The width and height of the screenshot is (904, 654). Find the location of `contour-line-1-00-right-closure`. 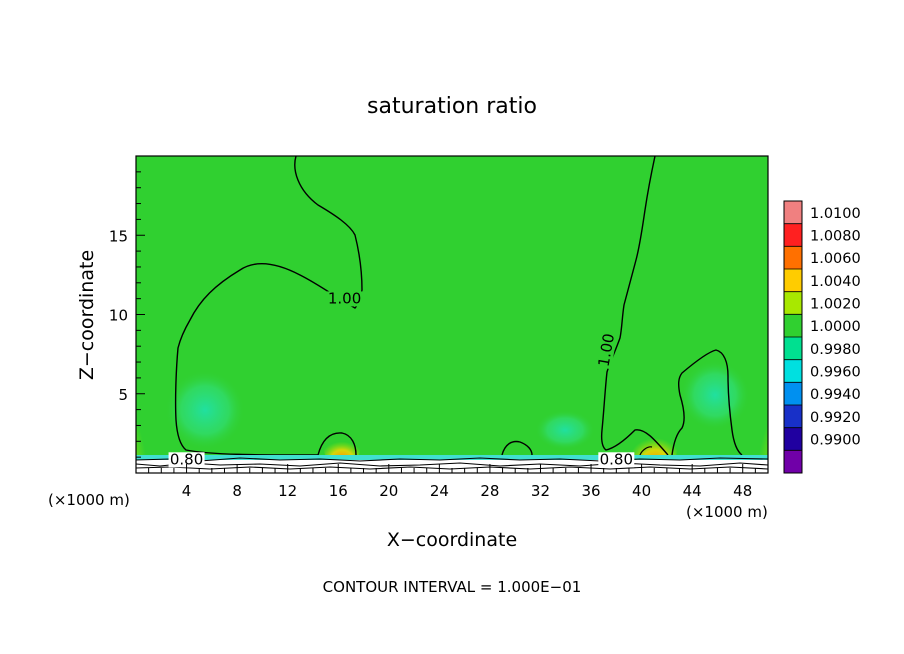

contour-line-1-00-right-closure is located at coordinates (707, 402).